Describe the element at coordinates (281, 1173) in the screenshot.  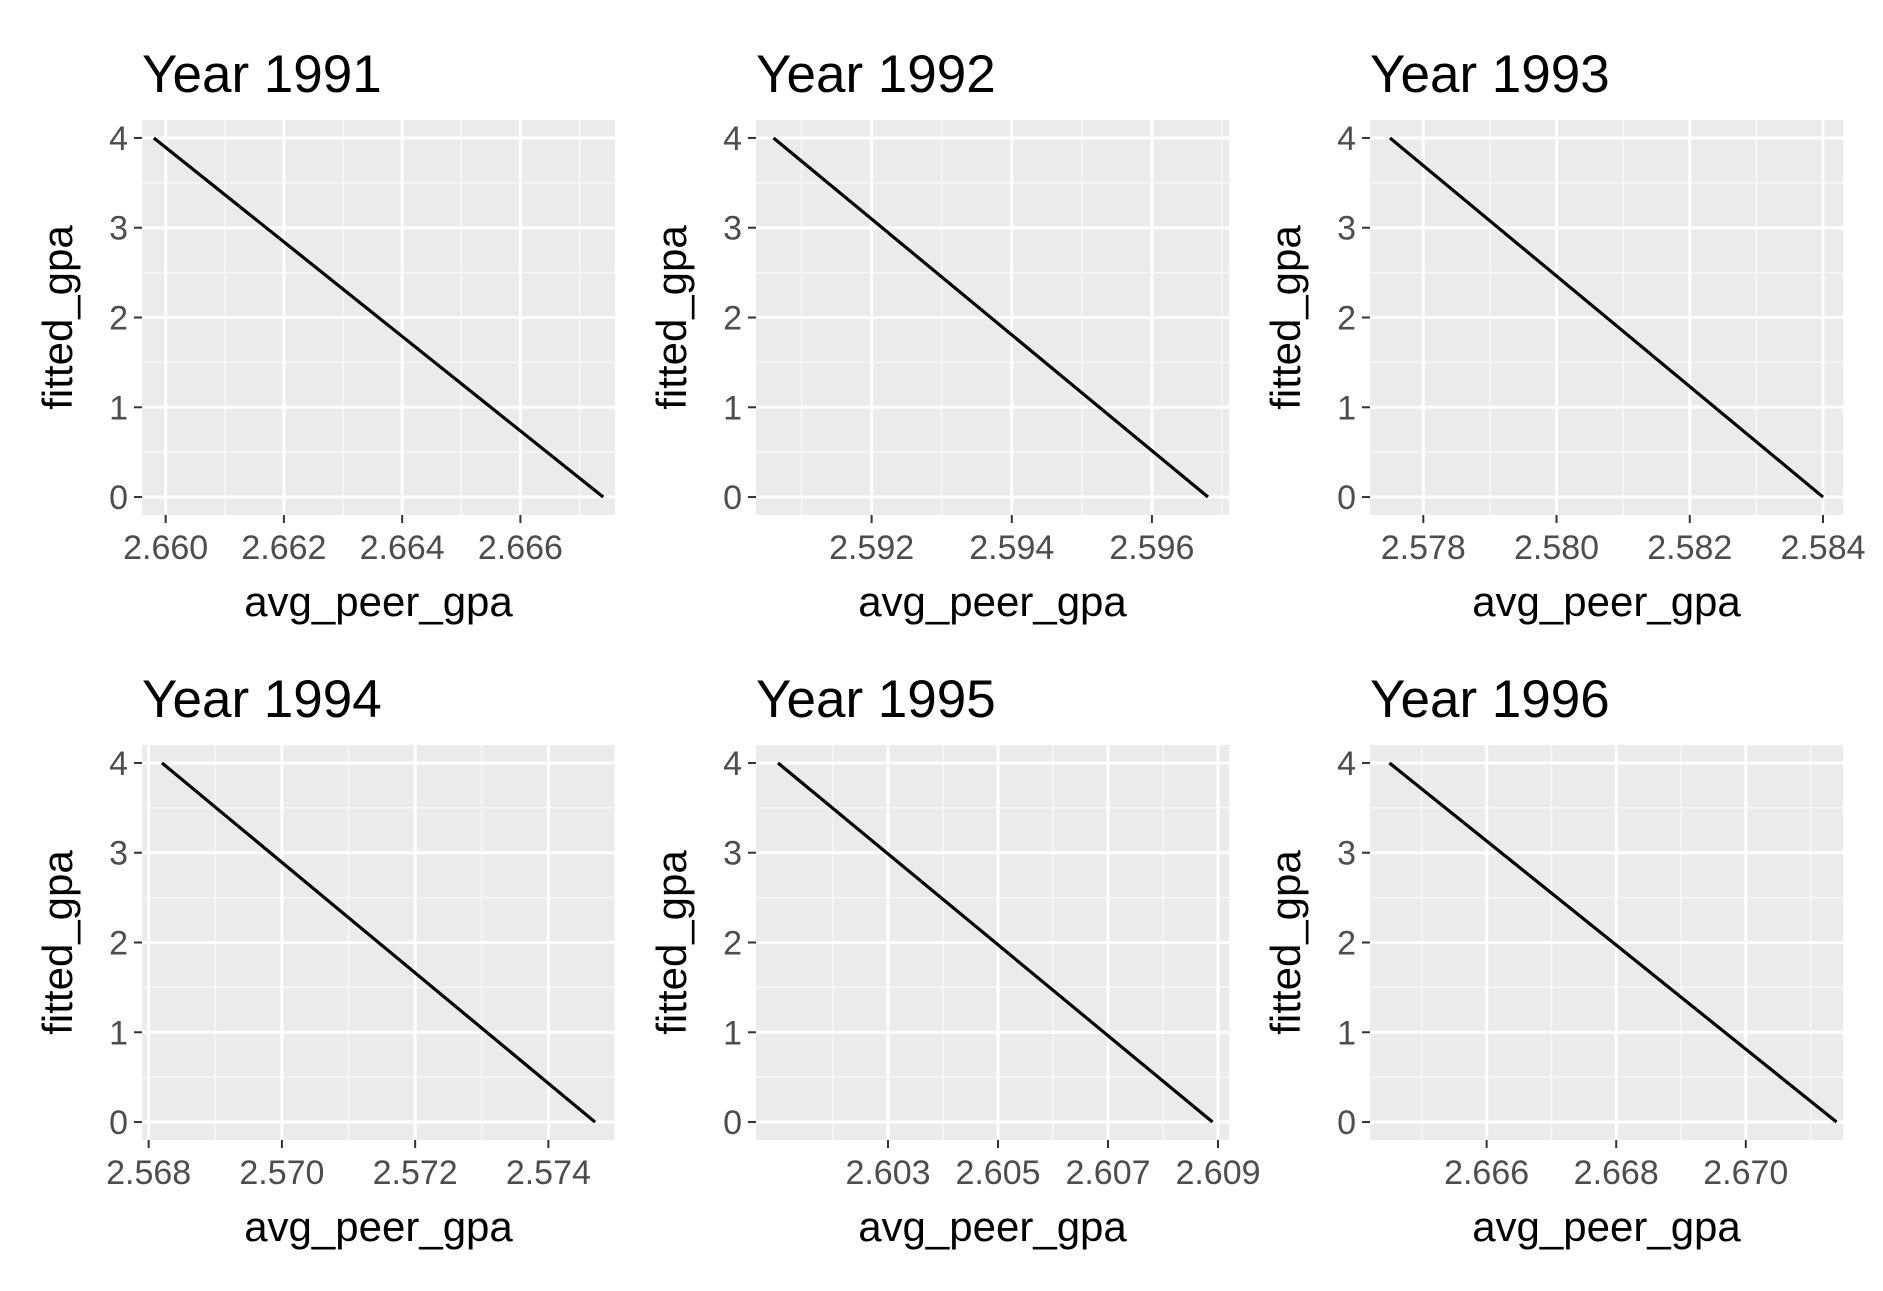
I see `x-tick-label: 2.570` at that location.